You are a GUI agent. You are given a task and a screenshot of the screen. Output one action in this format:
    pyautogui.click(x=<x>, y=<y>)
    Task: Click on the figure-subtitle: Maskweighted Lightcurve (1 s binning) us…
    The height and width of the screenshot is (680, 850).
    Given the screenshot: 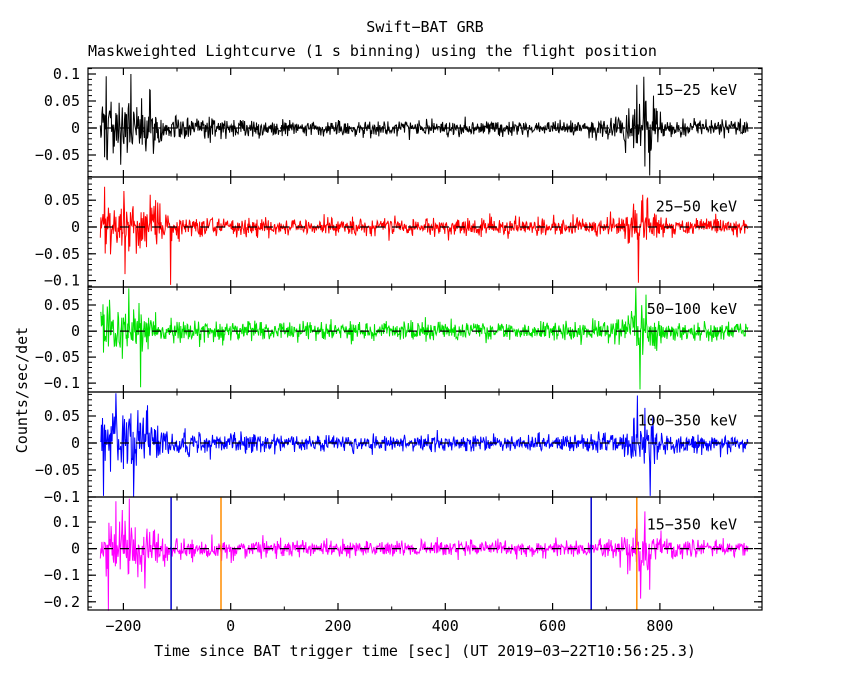 What is the action you would take?
    pyautogui.click(x=372, y=51)
    